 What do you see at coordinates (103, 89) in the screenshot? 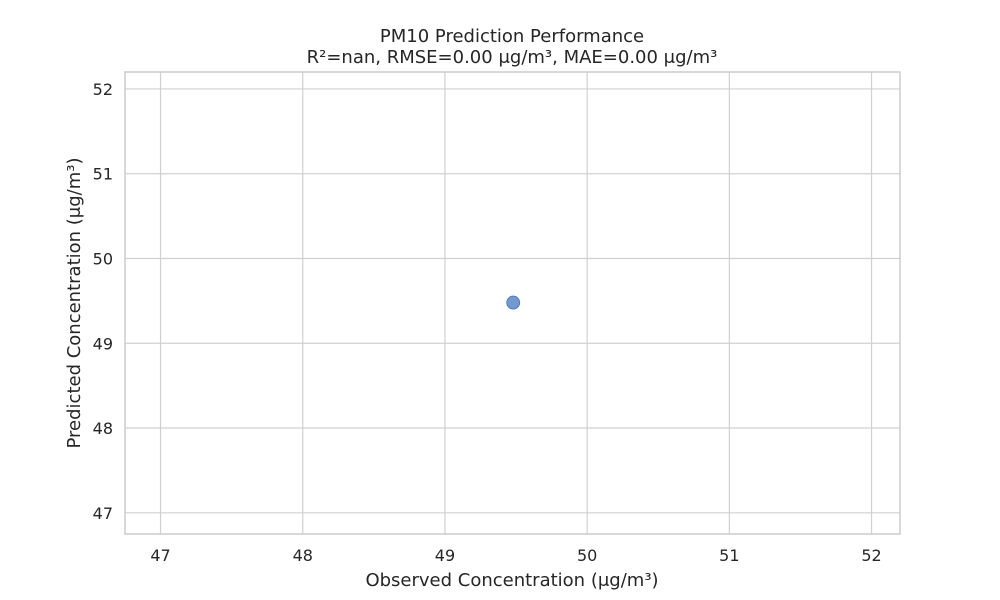
I see `y-tick-label: 52` at bounding box center [103, 89].